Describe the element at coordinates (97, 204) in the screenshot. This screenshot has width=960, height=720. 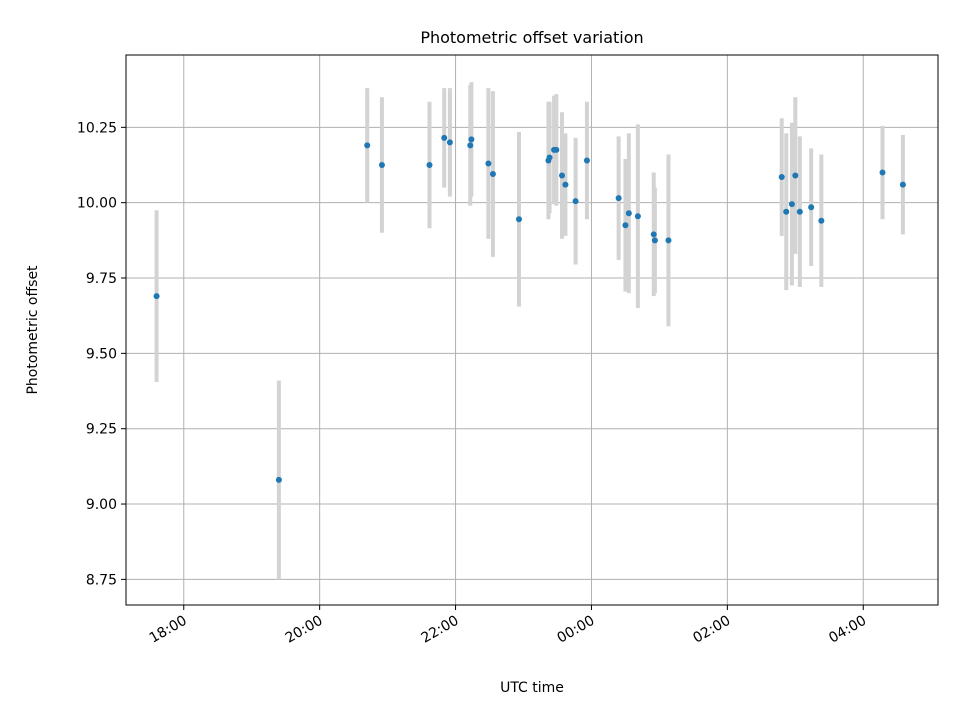
I see `y-tick-label: 10.00` at that location.